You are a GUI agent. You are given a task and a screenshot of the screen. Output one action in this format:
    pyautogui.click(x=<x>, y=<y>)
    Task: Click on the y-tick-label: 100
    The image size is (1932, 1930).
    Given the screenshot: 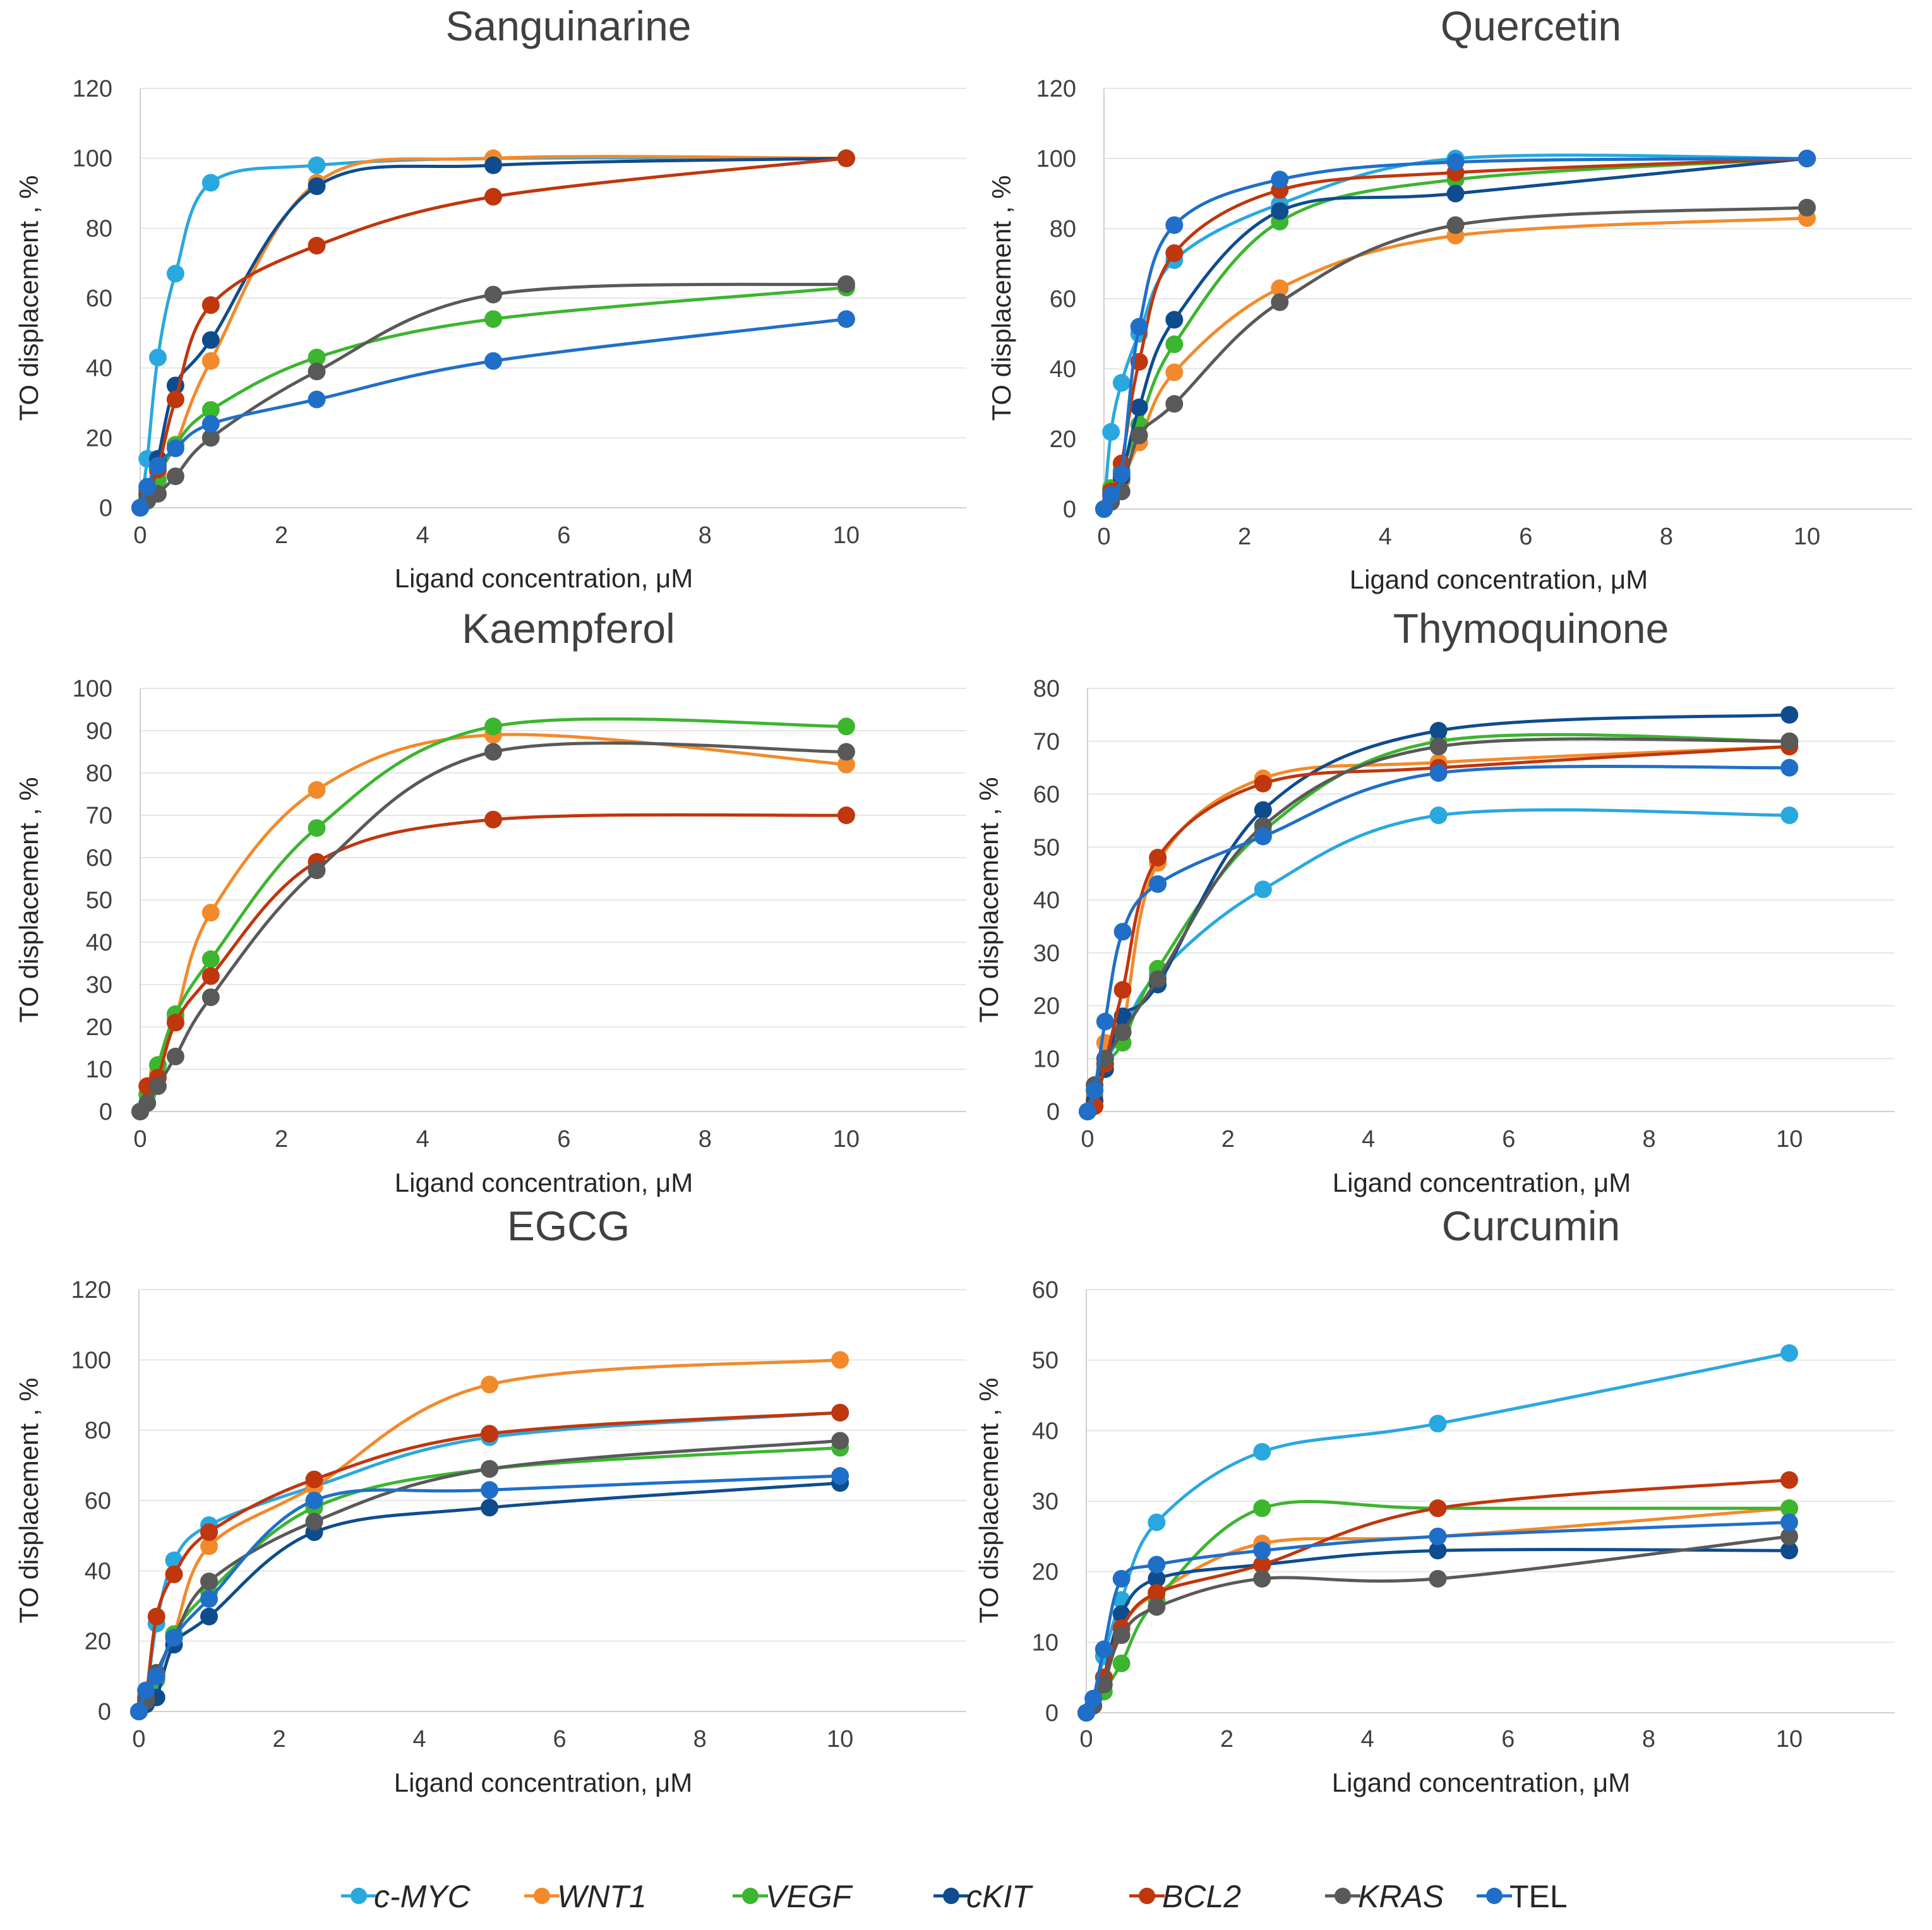 What is the action you would take?
    pyautogui.click(x=92, y=159)
    